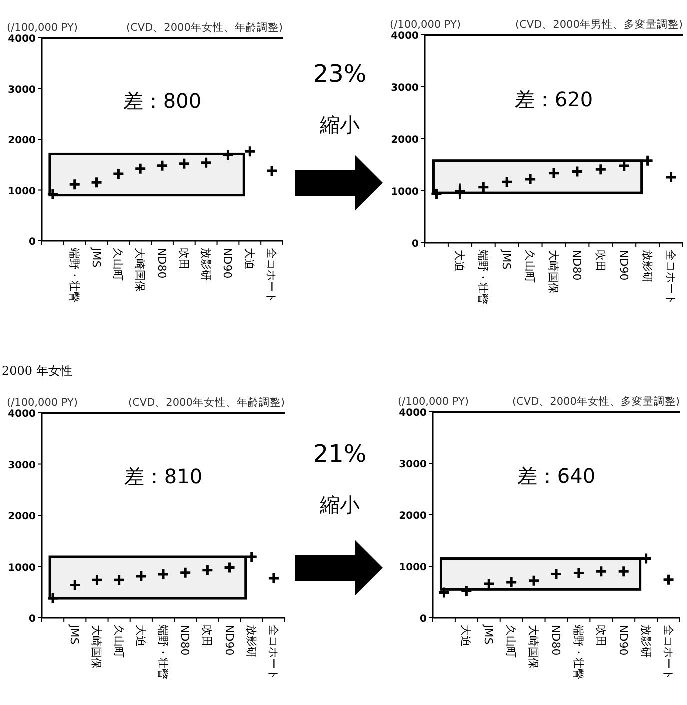  Describe the element at coordinates (148, 532) in the screenshot. I see `band: 差：810` at that location.